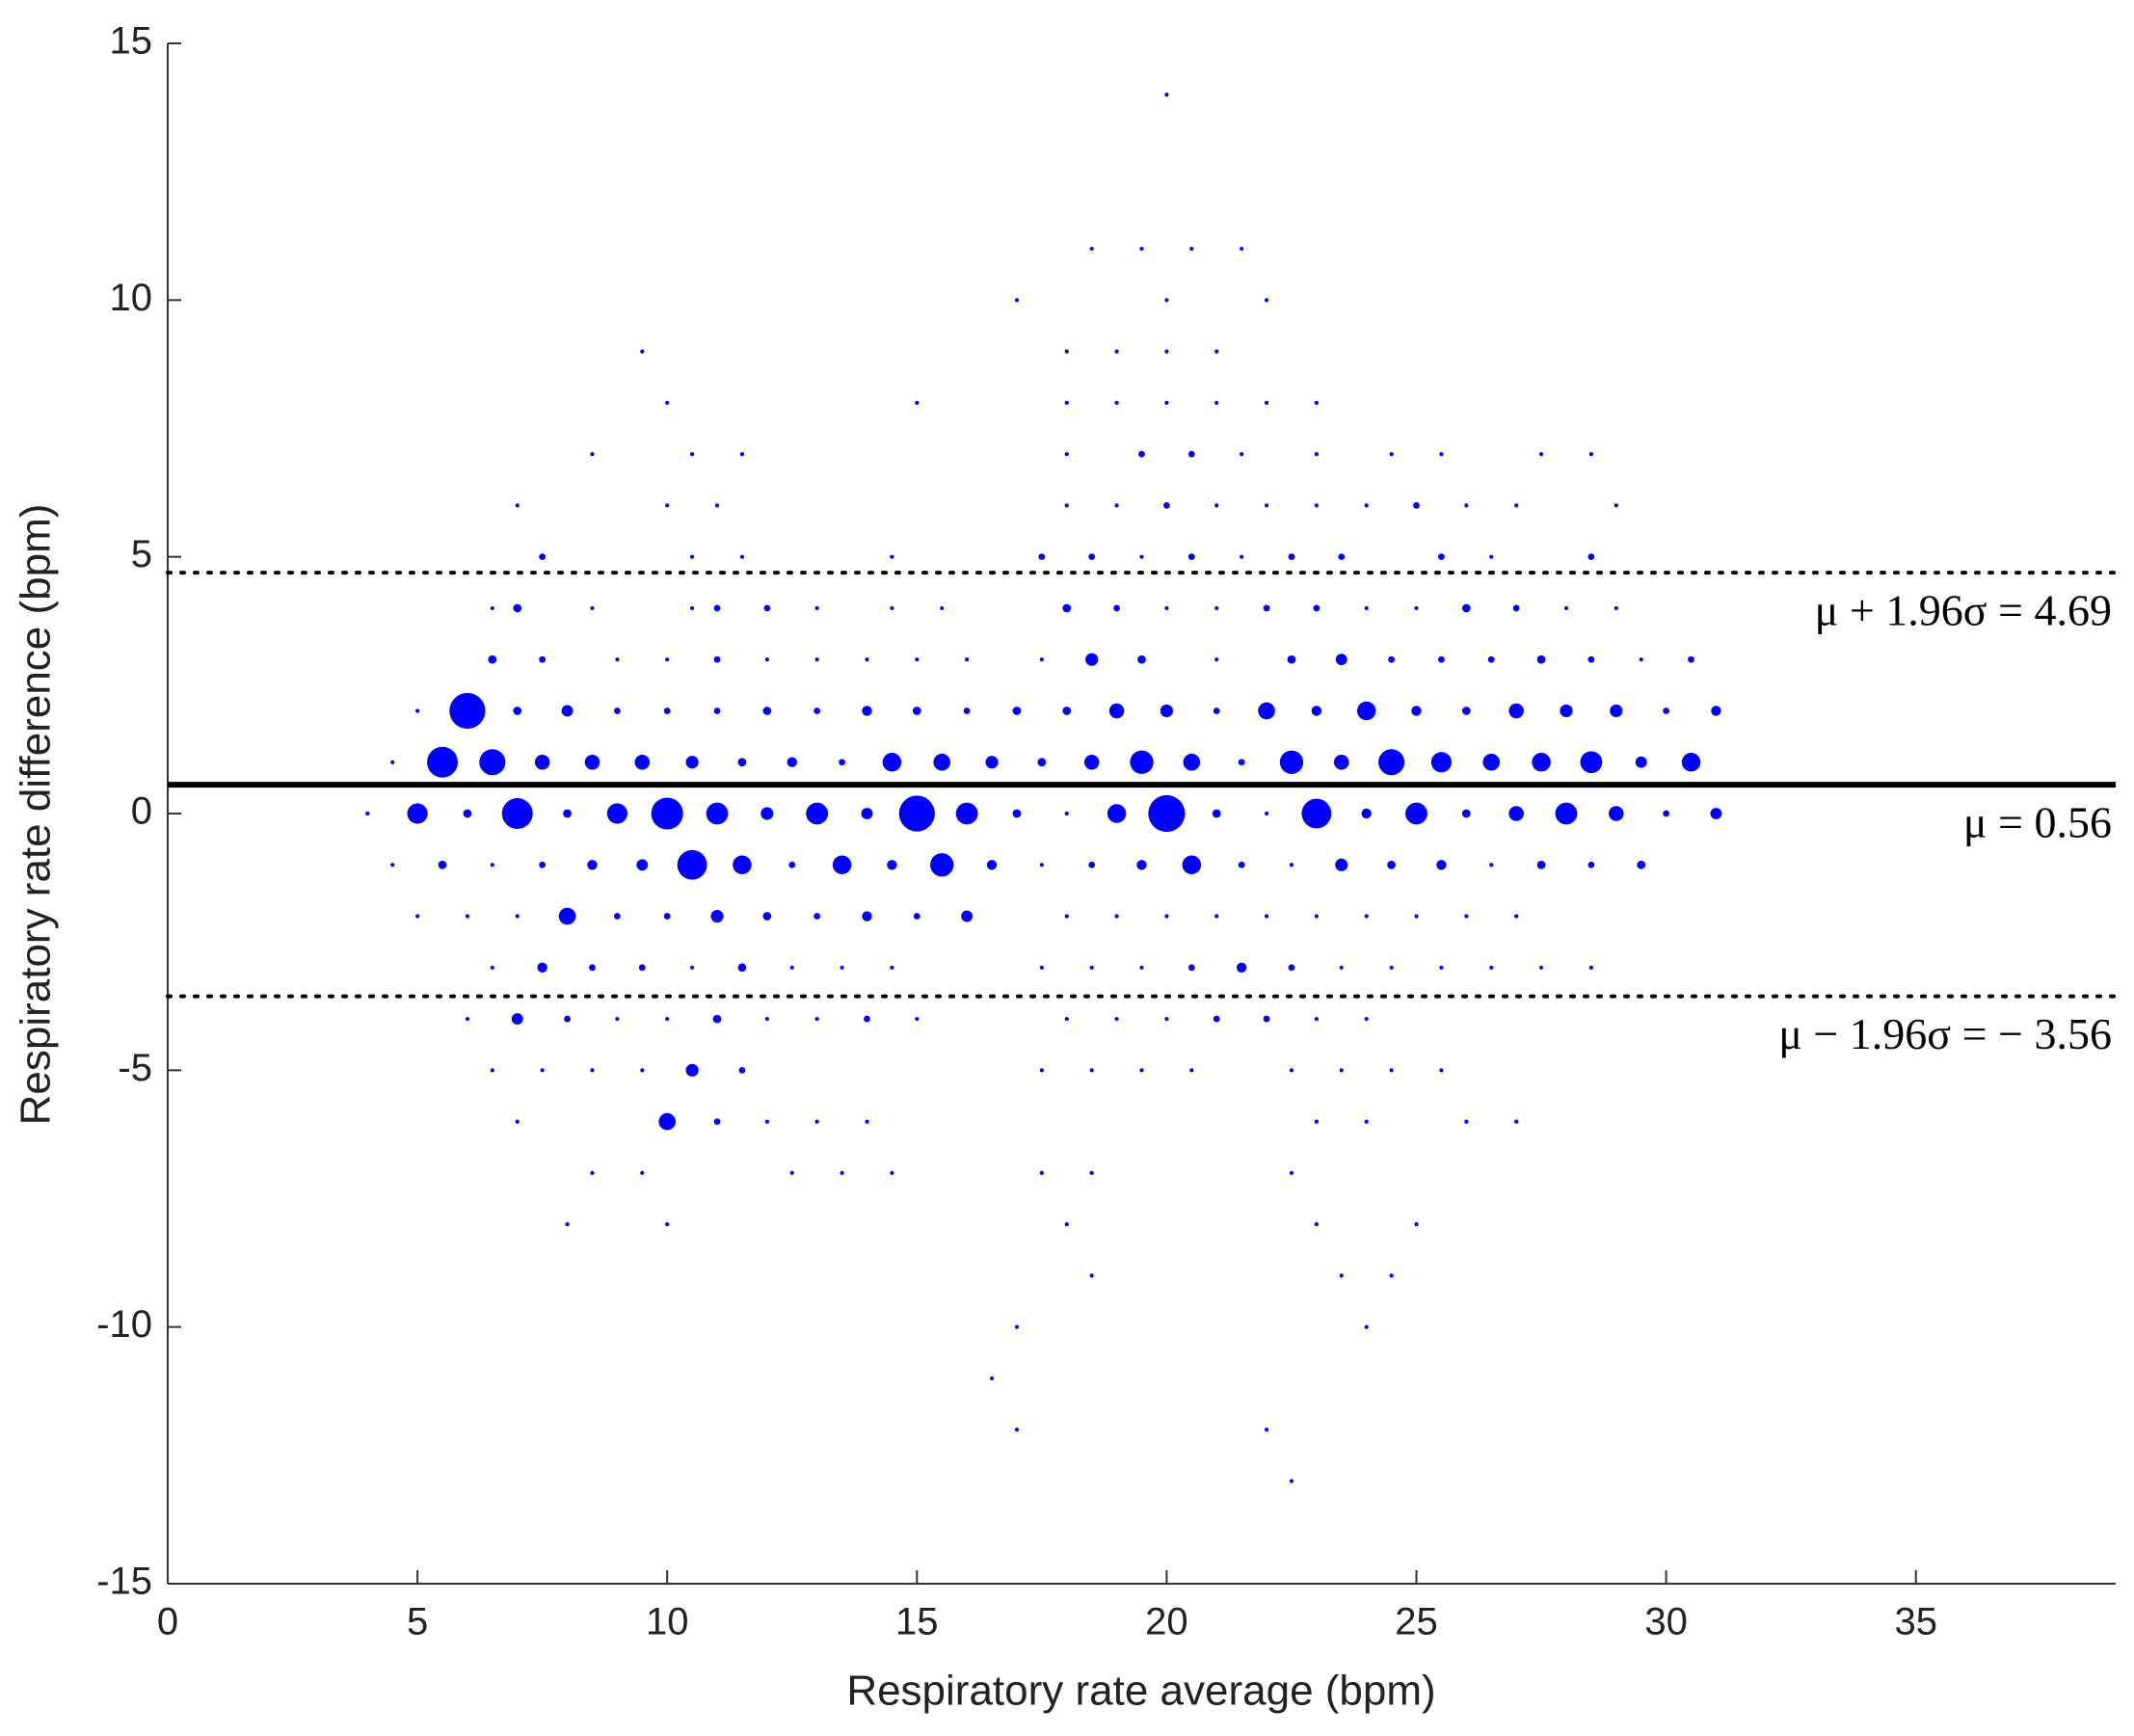 This screenshot has height=1736, width=2134. What do you see at coordinates (1166, 1622) in the screenshot?
I see `x-tick-label: 20` at bounding box center [1166, 1622].